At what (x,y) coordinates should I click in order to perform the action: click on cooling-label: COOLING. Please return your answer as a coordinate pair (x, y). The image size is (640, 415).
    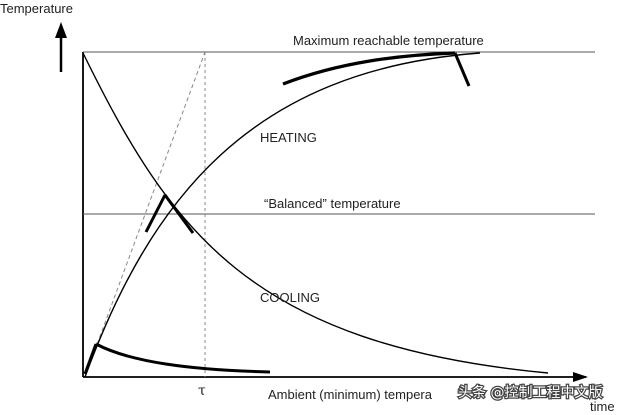
    Looking at the image, I should click on (290, 297).